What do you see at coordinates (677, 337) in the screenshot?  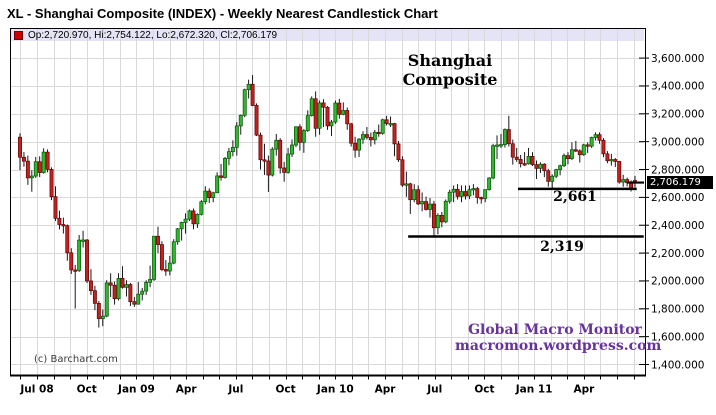 I see `svg-text: 1,600.000` at bounding box center [677, 337].